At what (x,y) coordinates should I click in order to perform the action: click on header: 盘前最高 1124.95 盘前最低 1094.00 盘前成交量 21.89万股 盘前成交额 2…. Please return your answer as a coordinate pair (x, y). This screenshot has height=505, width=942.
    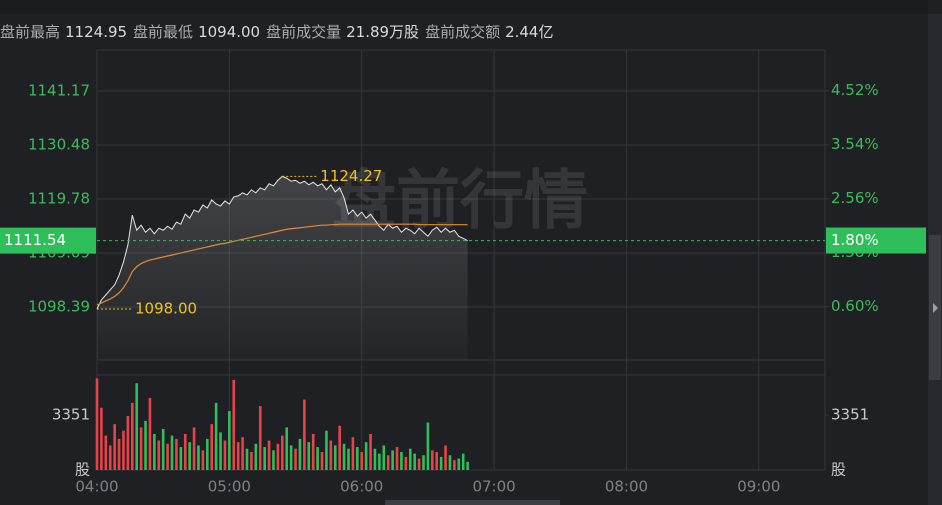
    Looking at the image, I should click on (276, 32).